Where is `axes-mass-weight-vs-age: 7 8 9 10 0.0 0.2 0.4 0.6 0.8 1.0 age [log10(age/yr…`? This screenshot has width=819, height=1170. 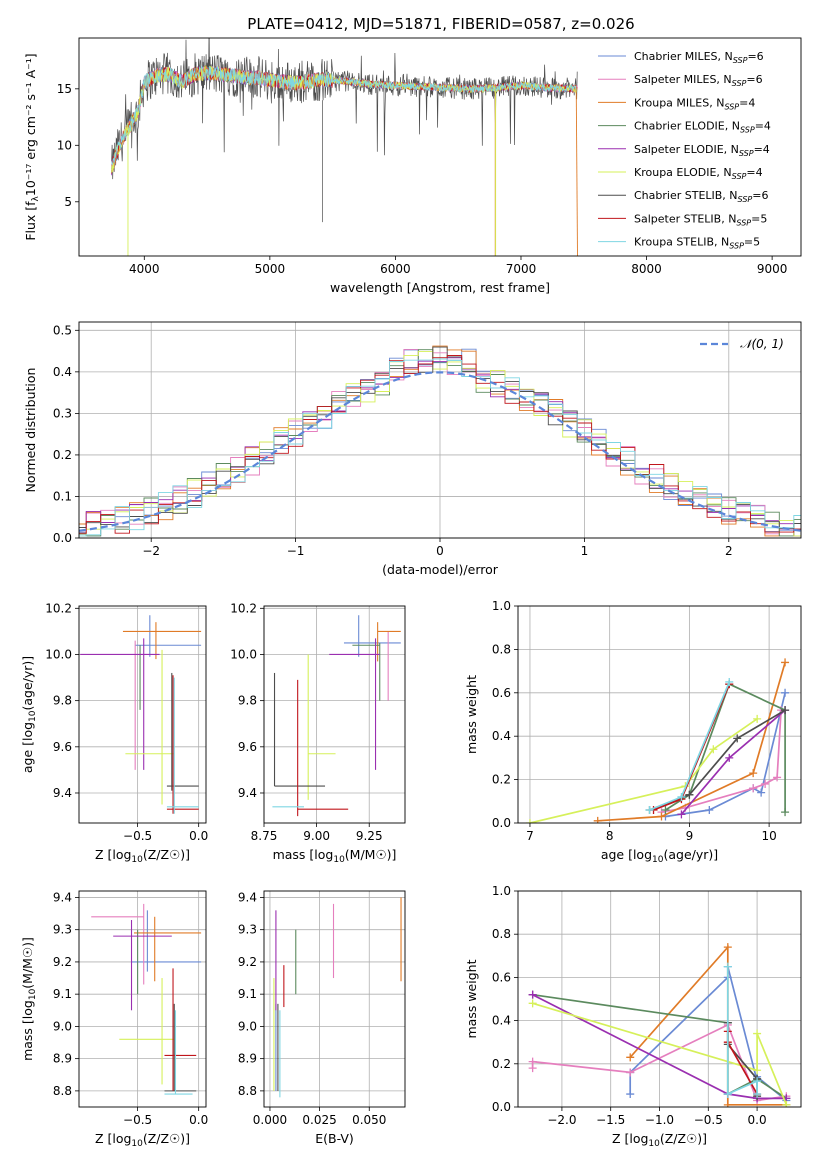
axes-mass-weight-vs-age: 7 8 9 10 0.0 0.2 0.4 0.6 0.8 1.0 age [log10(age/yr… is located at coordinates (633, 732).